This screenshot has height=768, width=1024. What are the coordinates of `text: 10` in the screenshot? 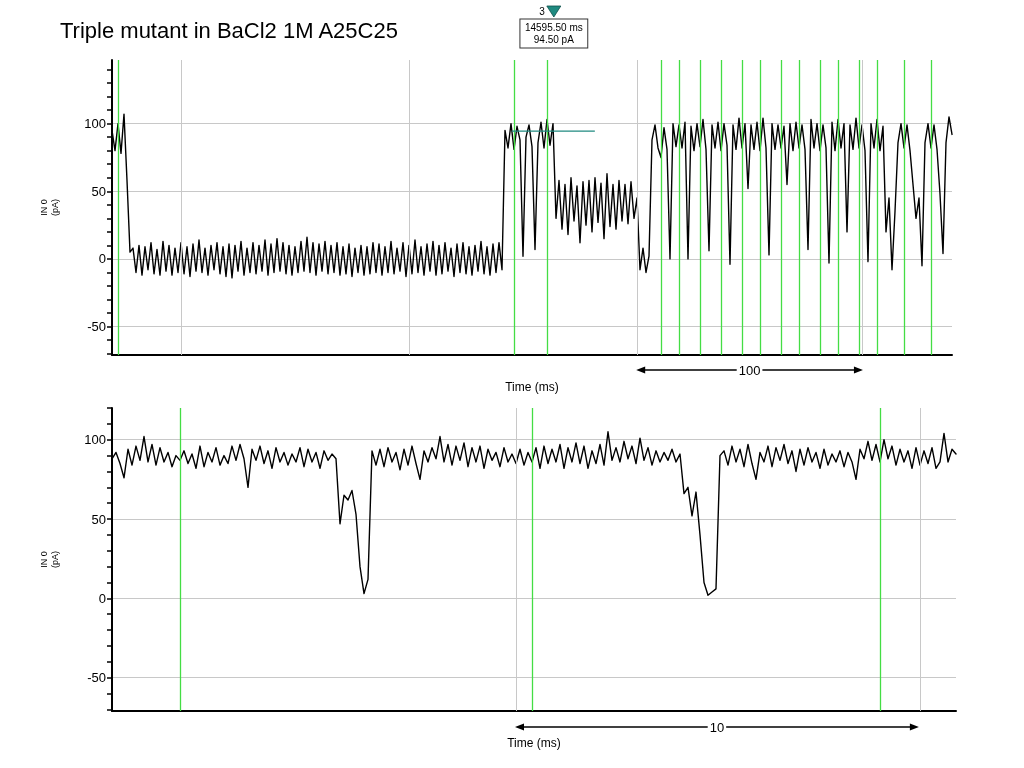 It's located at (717, 727).